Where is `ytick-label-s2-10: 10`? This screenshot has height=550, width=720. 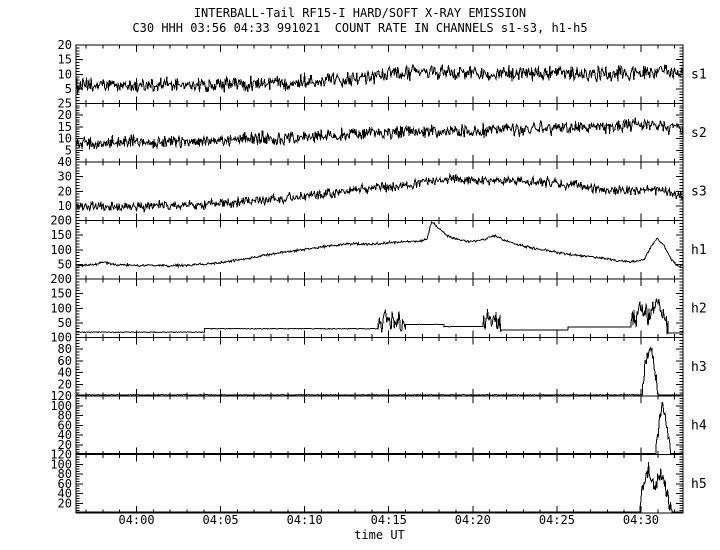
ytick-label-s2-10: 10 is located at coordinates (65, 139).